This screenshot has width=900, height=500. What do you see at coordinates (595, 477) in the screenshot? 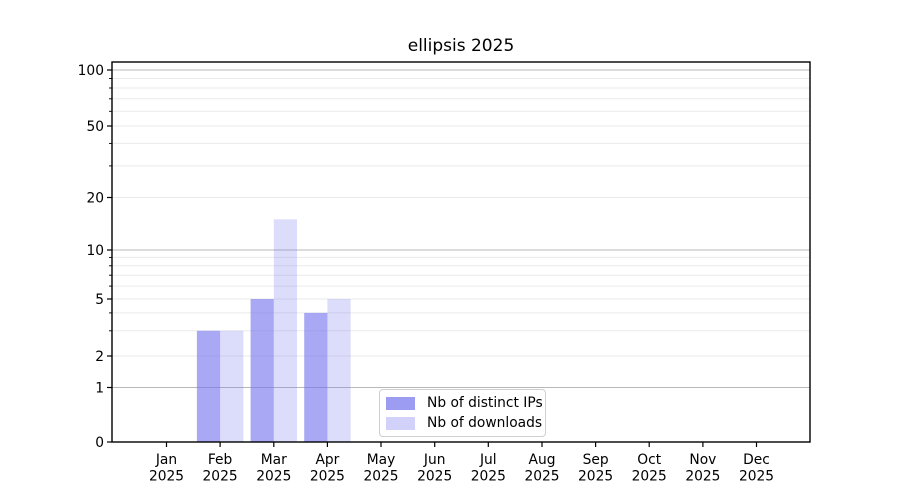
I see `x-tick-label-year-sep: 2025` at bounding box center [595, 477].